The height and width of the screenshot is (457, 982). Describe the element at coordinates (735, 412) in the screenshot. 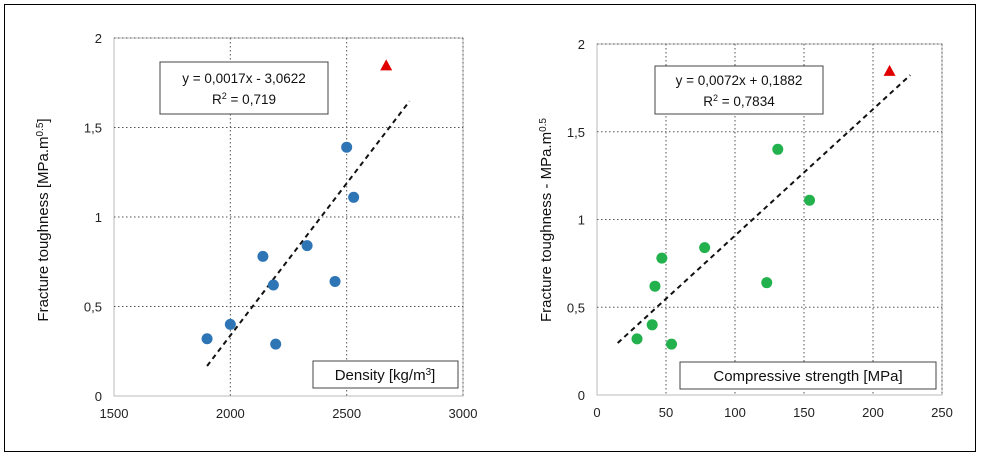

I see `x-tick-label: 100` at that location.